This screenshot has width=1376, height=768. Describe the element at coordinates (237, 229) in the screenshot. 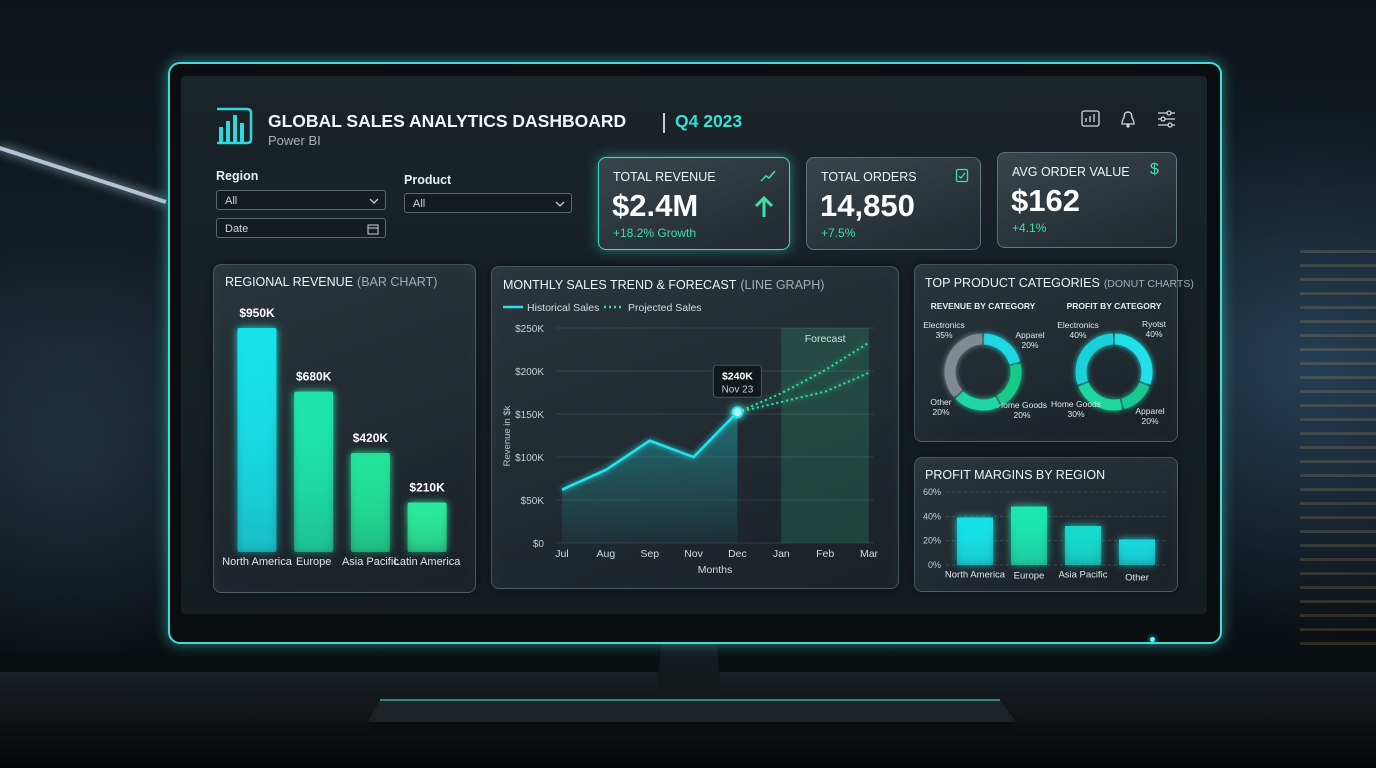

I see `date-placeholder: Date` at that location.